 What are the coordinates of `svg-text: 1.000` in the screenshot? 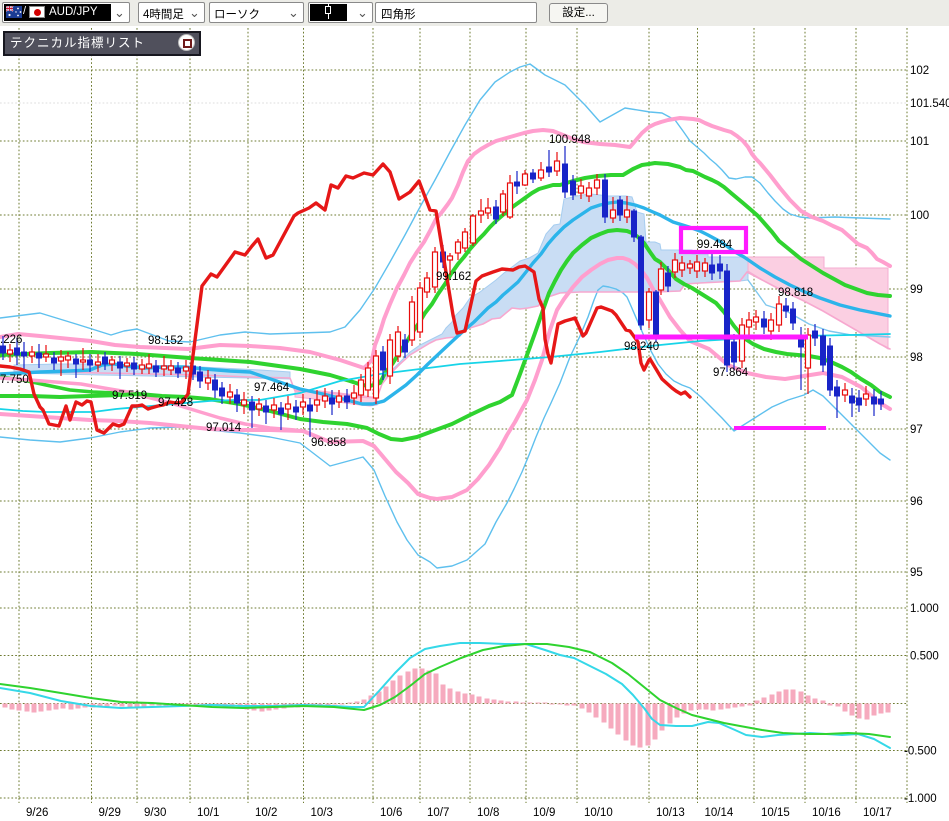 It's located at (924, 609).